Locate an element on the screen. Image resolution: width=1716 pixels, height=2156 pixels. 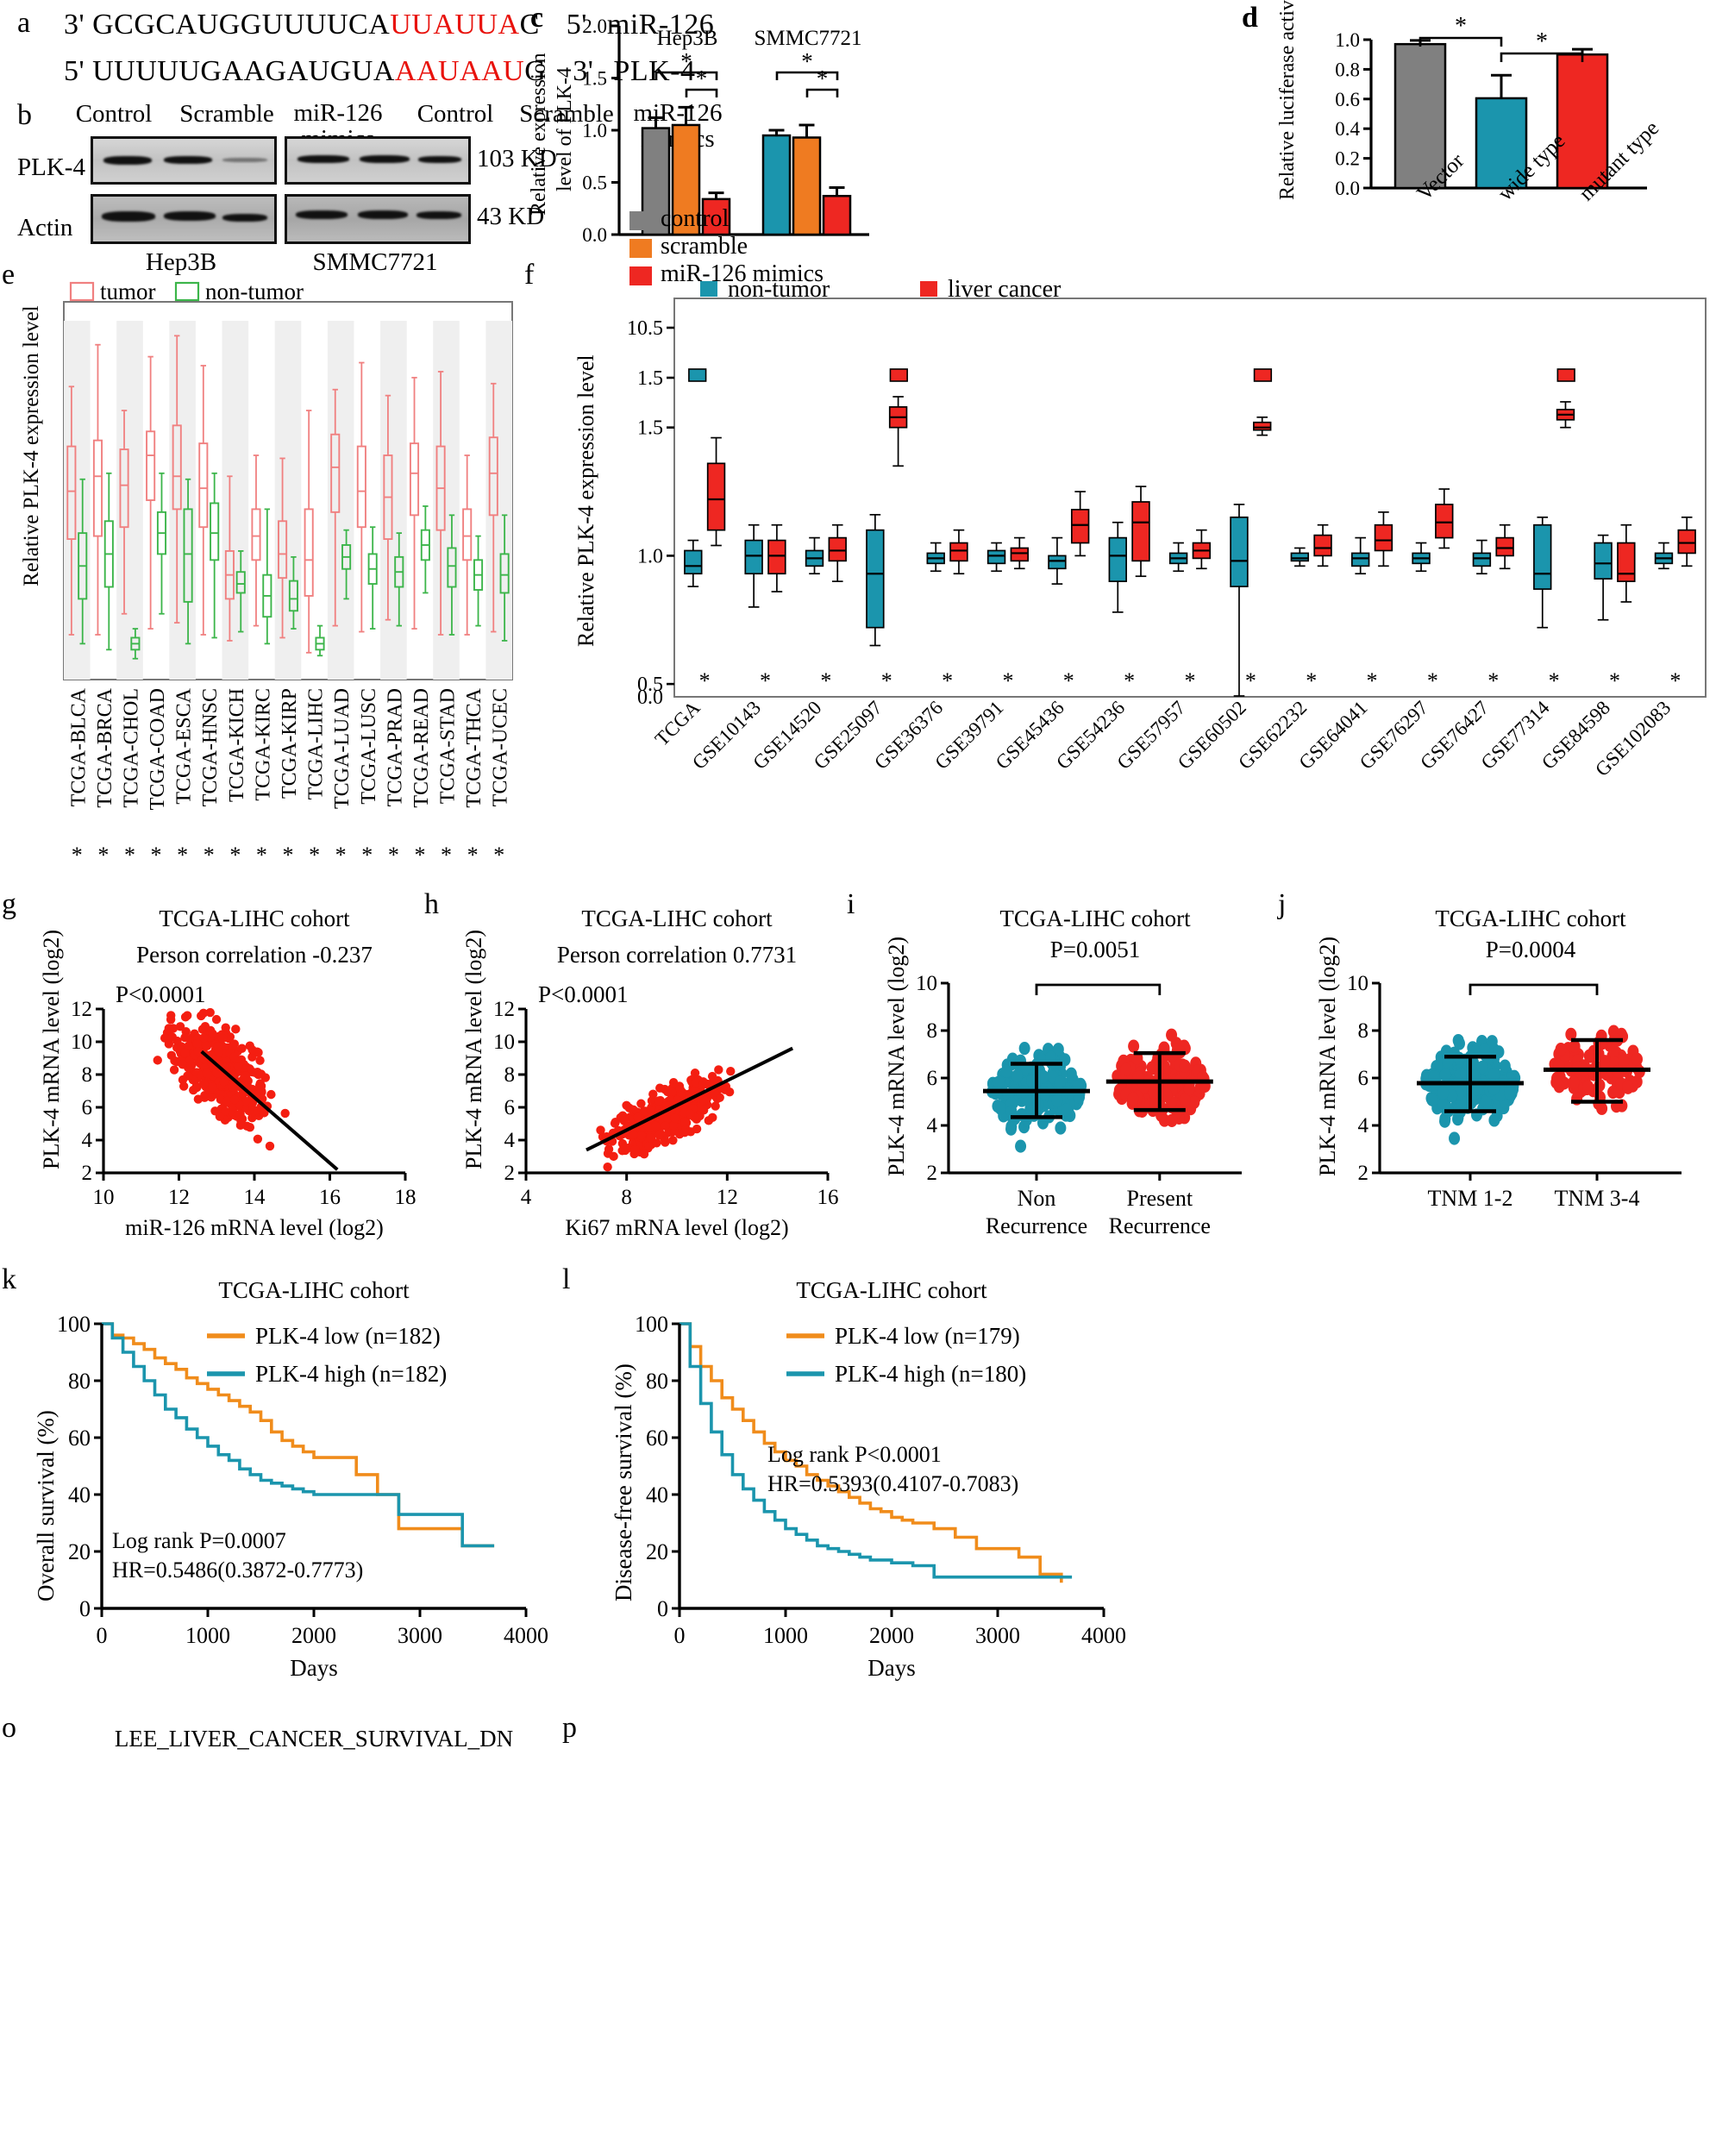
y-tick-label: 40 is located at coordinates (657, 1494).